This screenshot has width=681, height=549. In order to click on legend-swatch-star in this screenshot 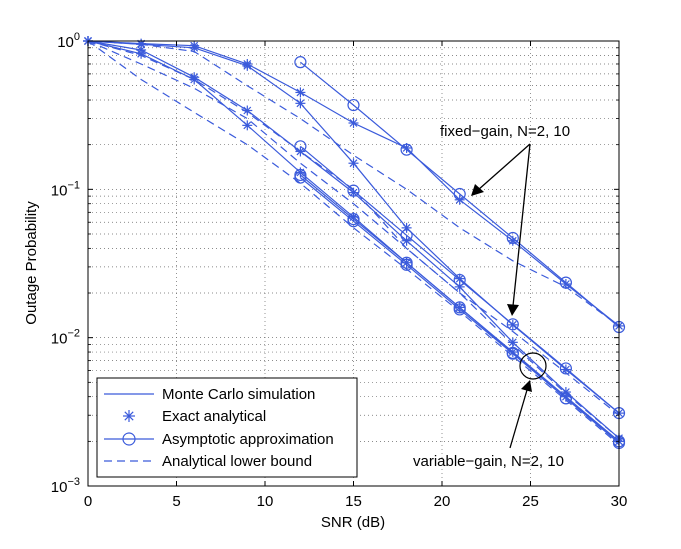, I will do `click(129, 416)`.